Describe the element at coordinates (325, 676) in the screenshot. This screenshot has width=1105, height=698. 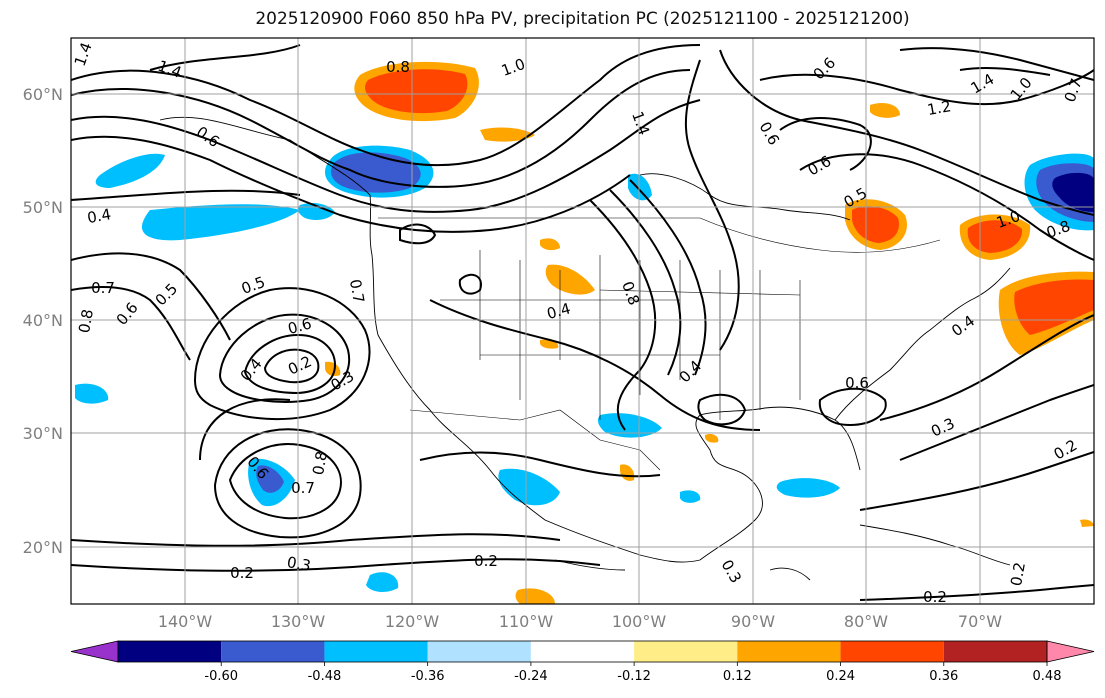
I see `colorbar-tick-label: -0.48` at that location.